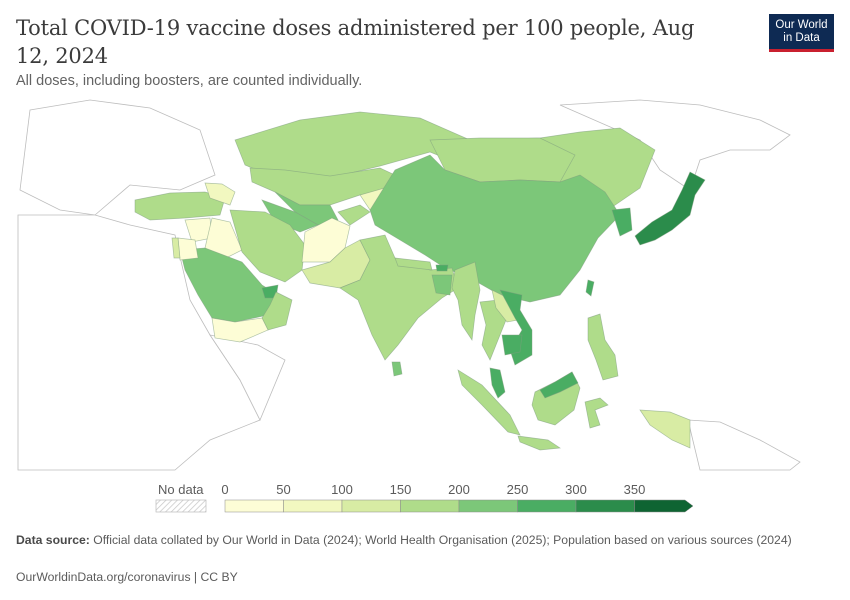 This screenshot has width=850, height=600. What do you see at coordinates (220, 194) in the screenshot?
I see `map-georgia-caucasus` at bounding box center [220, 194].